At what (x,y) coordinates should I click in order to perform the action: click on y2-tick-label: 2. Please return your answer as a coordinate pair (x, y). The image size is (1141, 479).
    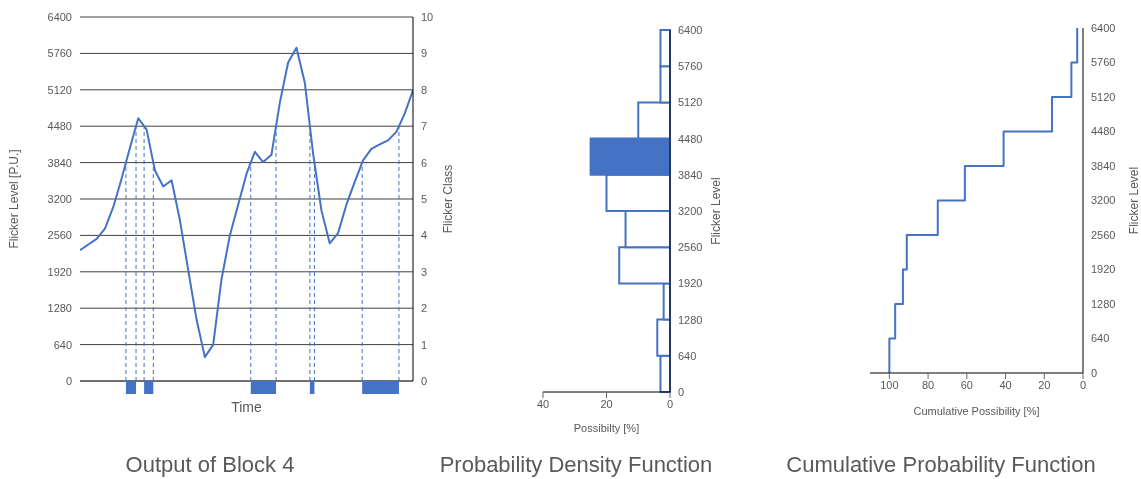
    Looking at the image, I should click on (424, 308).